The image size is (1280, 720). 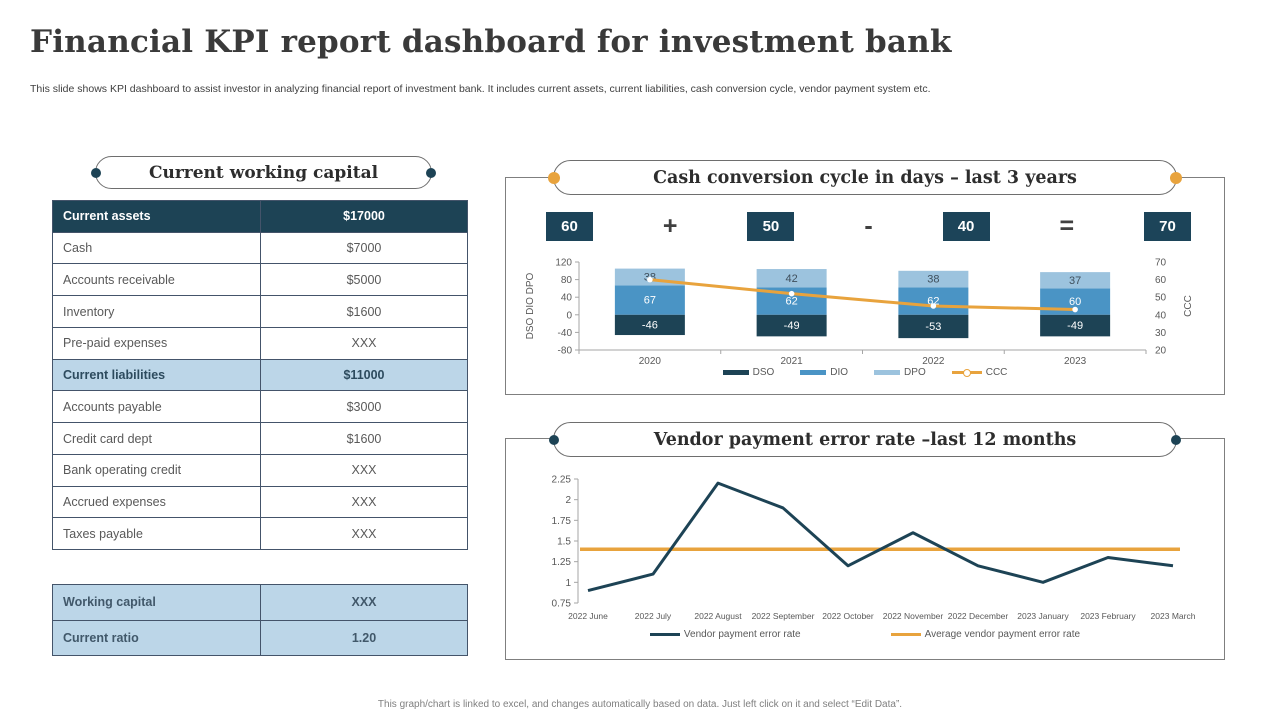 I want to click on svg-text: -40, so click(x=565, y=333).